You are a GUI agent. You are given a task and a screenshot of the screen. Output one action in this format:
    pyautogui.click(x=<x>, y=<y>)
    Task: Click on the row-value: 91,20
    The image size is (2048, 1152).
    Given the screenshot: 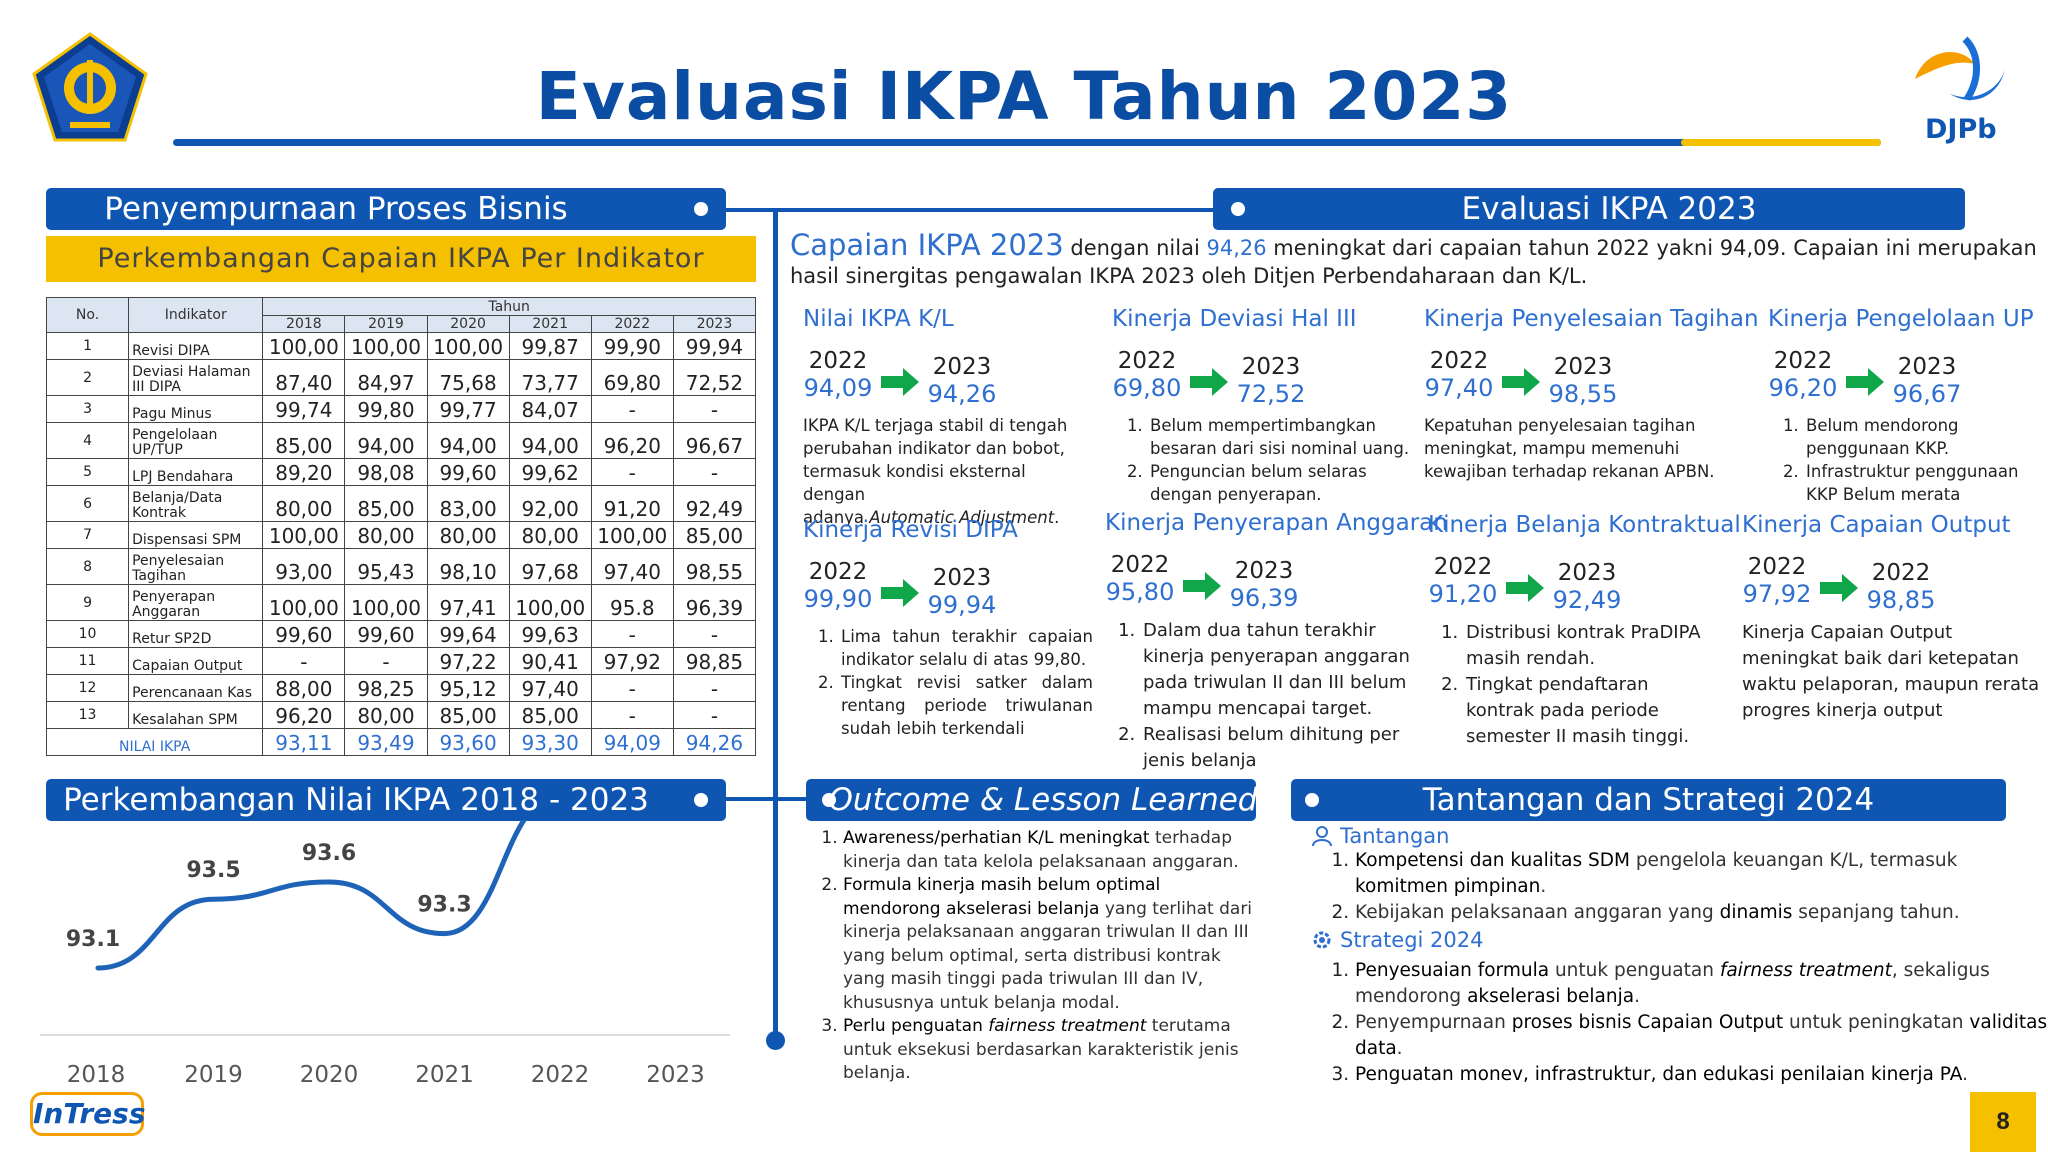 What is the action you would take?
    pyautogui.click(x=632, y=503)
    